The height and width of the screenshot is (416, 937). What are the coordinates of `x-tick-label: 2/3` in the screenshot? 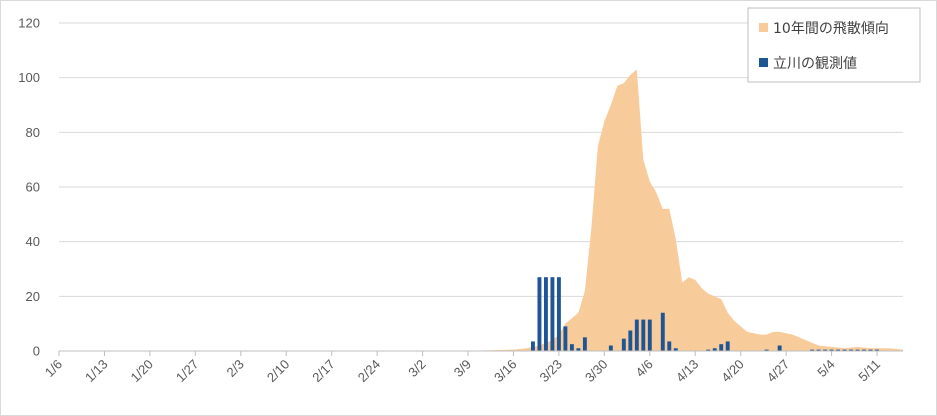 It's located at (235, 368).